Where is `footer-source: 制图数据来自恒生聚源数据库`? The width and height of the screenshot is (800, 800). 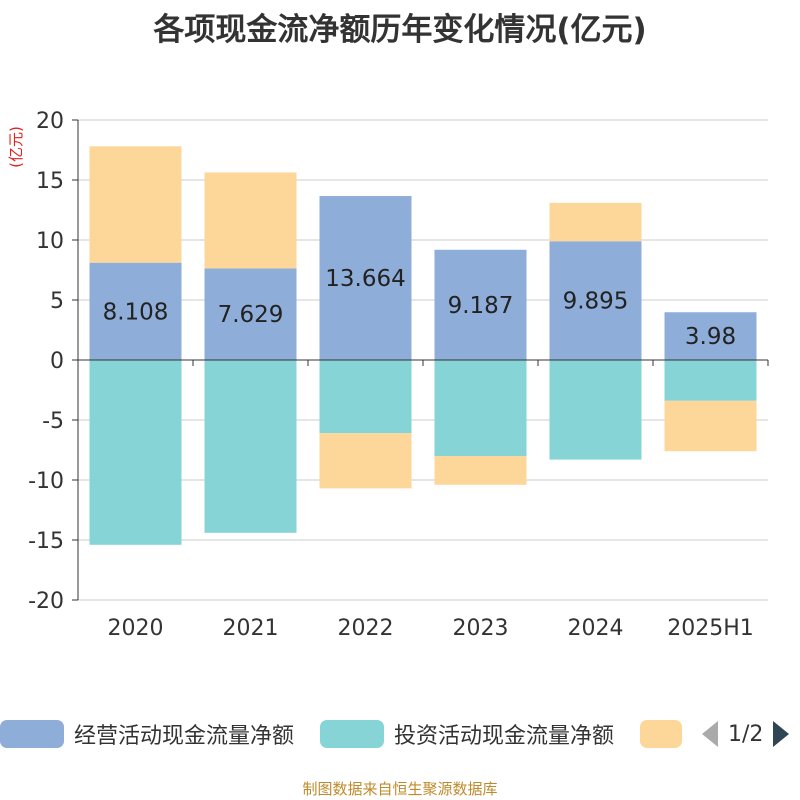 footer-source: 制图数据来自恒生聚源数据库 is located at coordinates (400, 789).